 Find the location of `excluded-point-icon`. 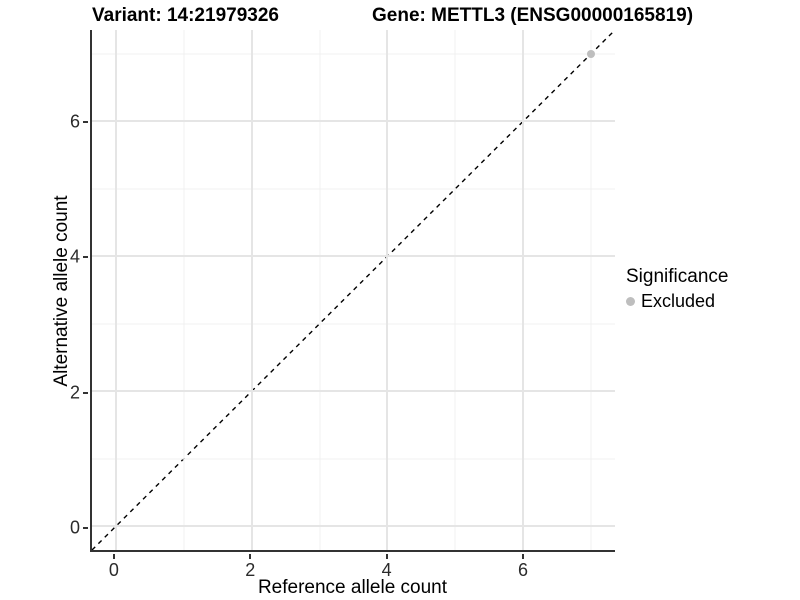

excluded-point-icon is located at coordinates (630, 301).